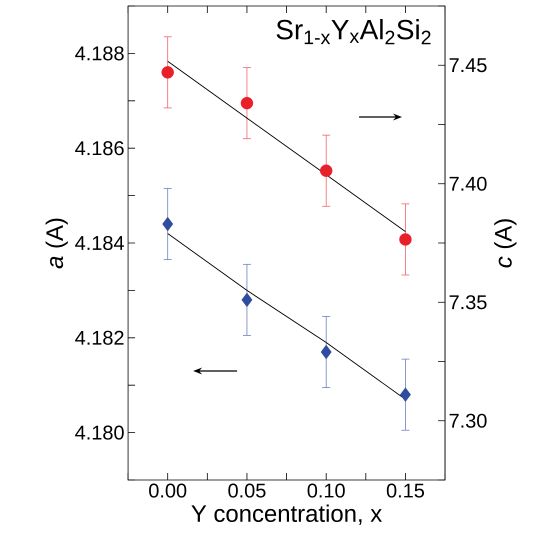 Image resolution: width=539 pixels, height=558 pixels. Describe the element at coordinates (286, 146) in the screenshot. I see `line-series` at that location.